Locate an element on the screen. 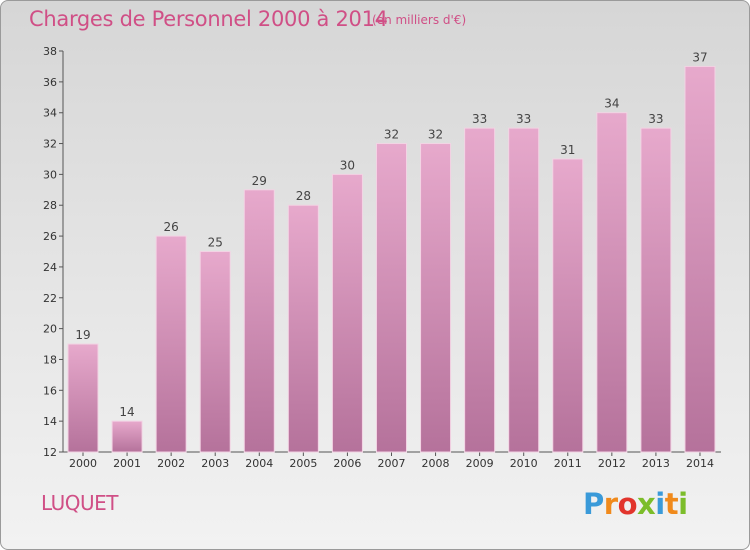 This screenshot has width=750, height=550. x-tick-label: 2009 is located at coordinates (480, 463).